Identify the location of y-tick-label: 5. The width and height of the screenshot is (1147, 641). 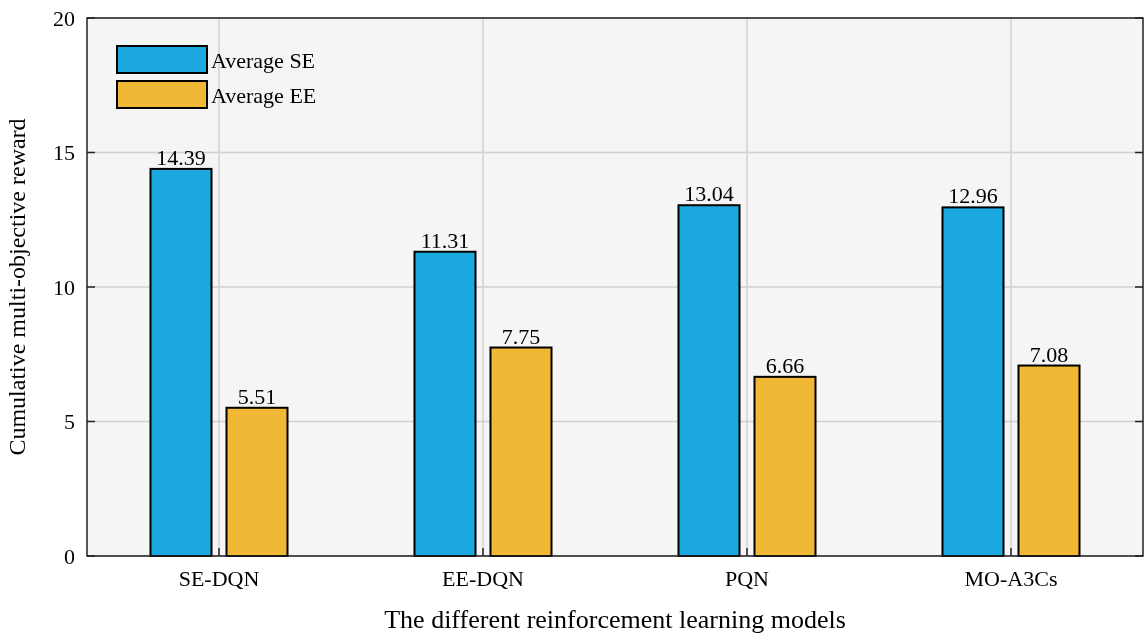
(69, 422).